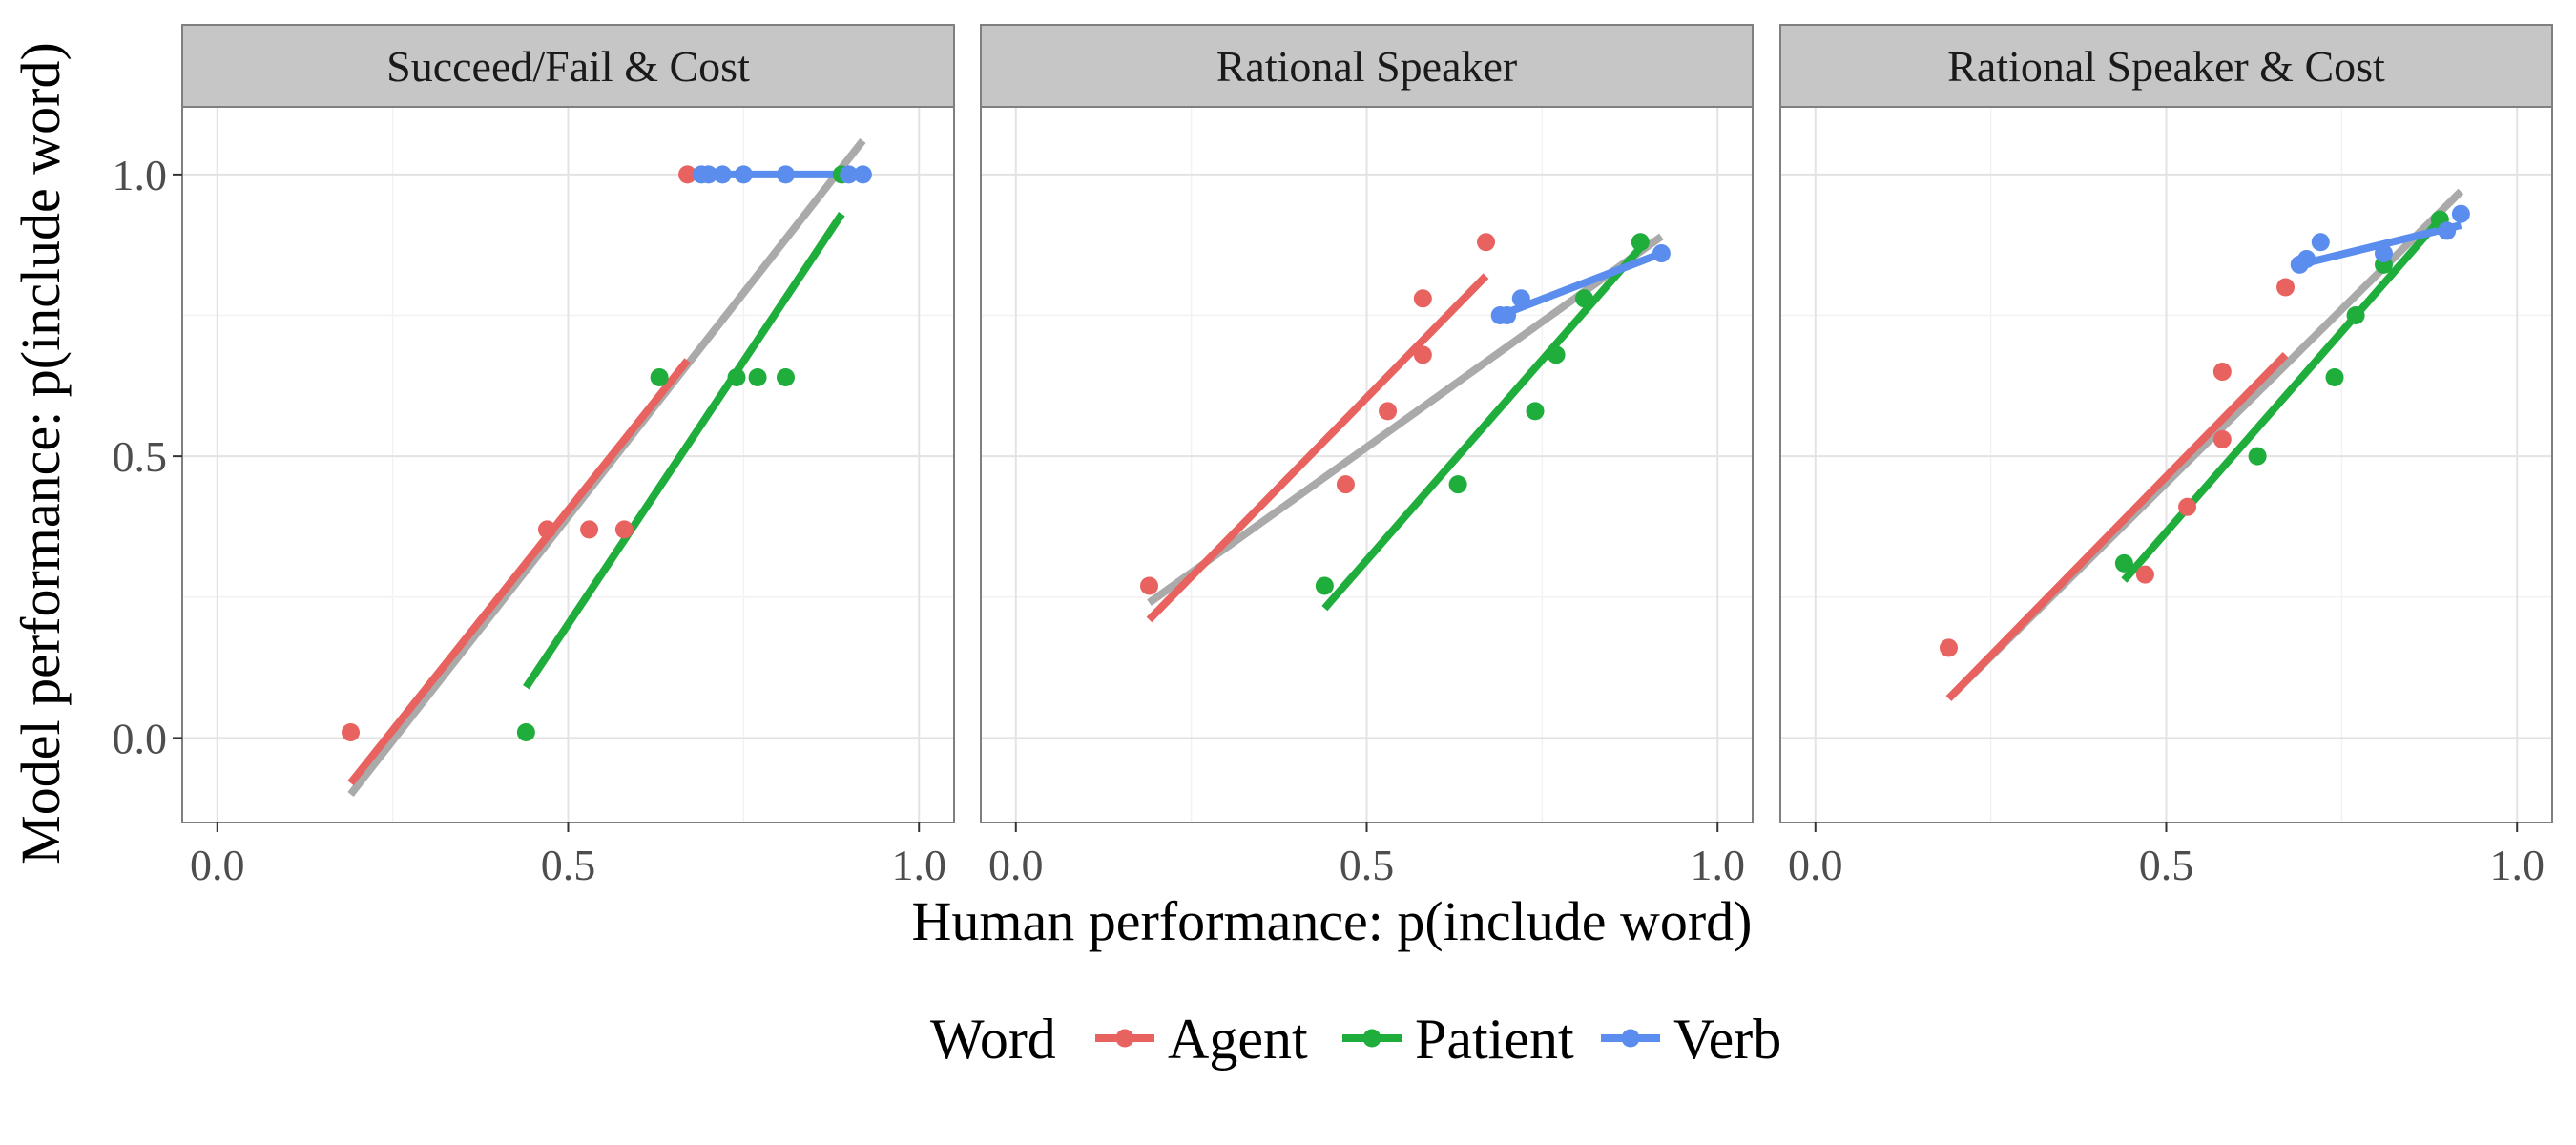 The width and height of the screenshot is (2576, 1145). Describe the element at coordinates (1238, 1039) in the screenshot. I see `legend-label: Agent` at that location.